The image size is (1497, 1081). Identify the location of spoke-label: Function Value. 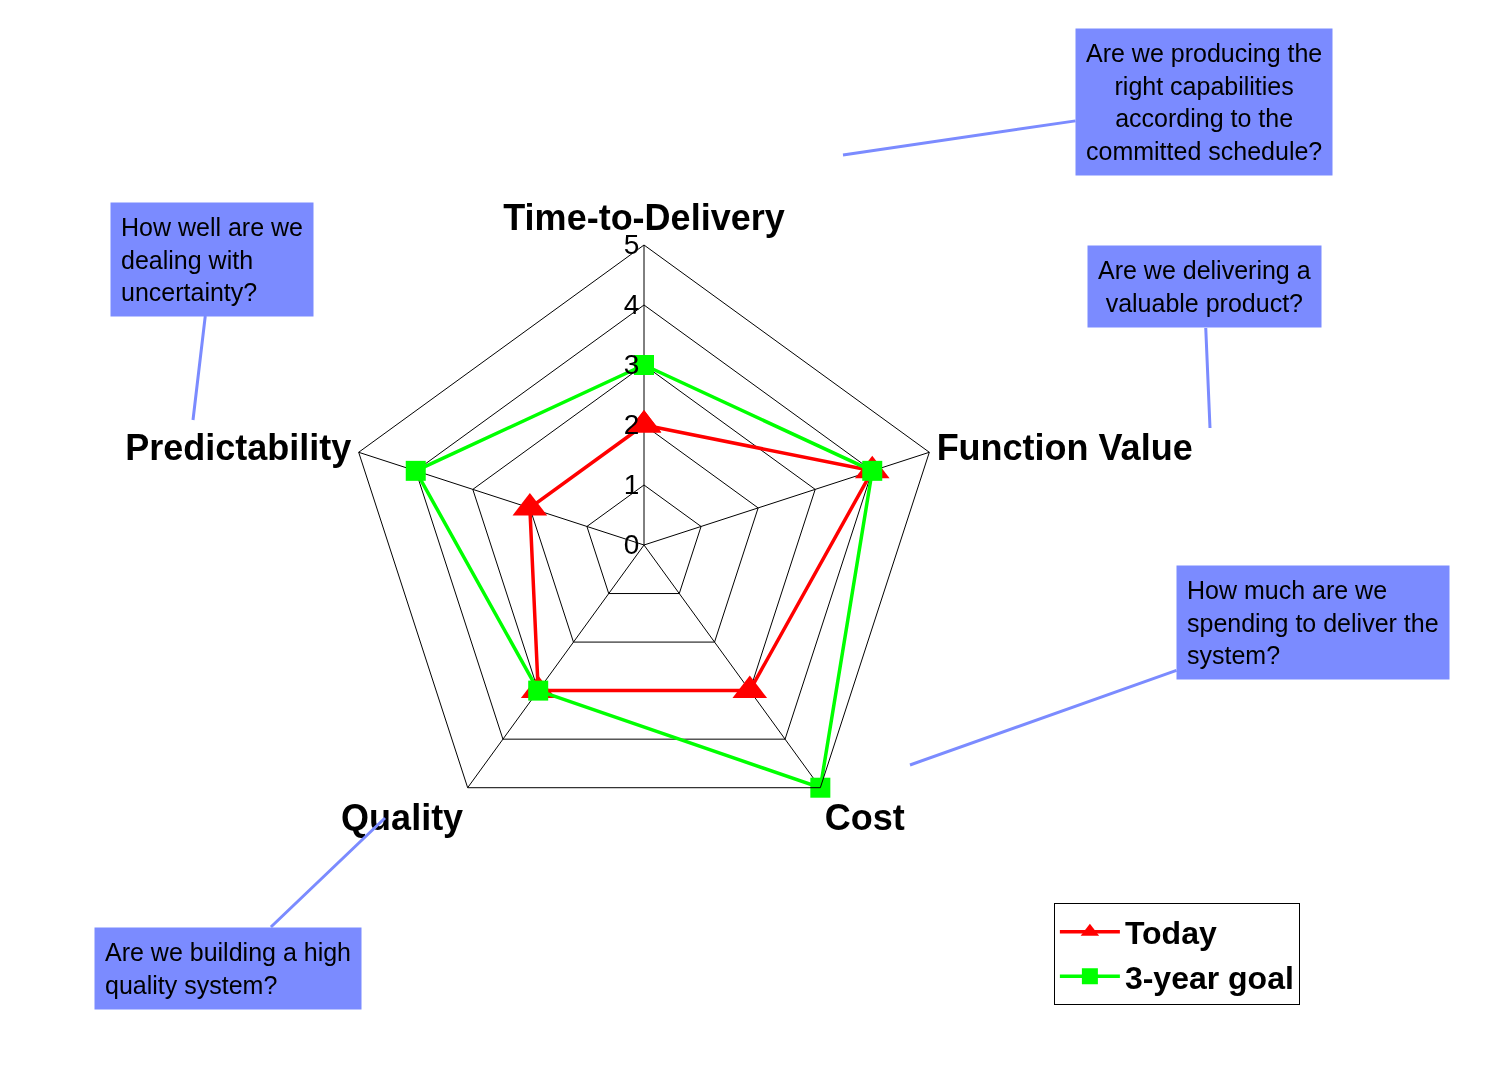
(1064, 447).